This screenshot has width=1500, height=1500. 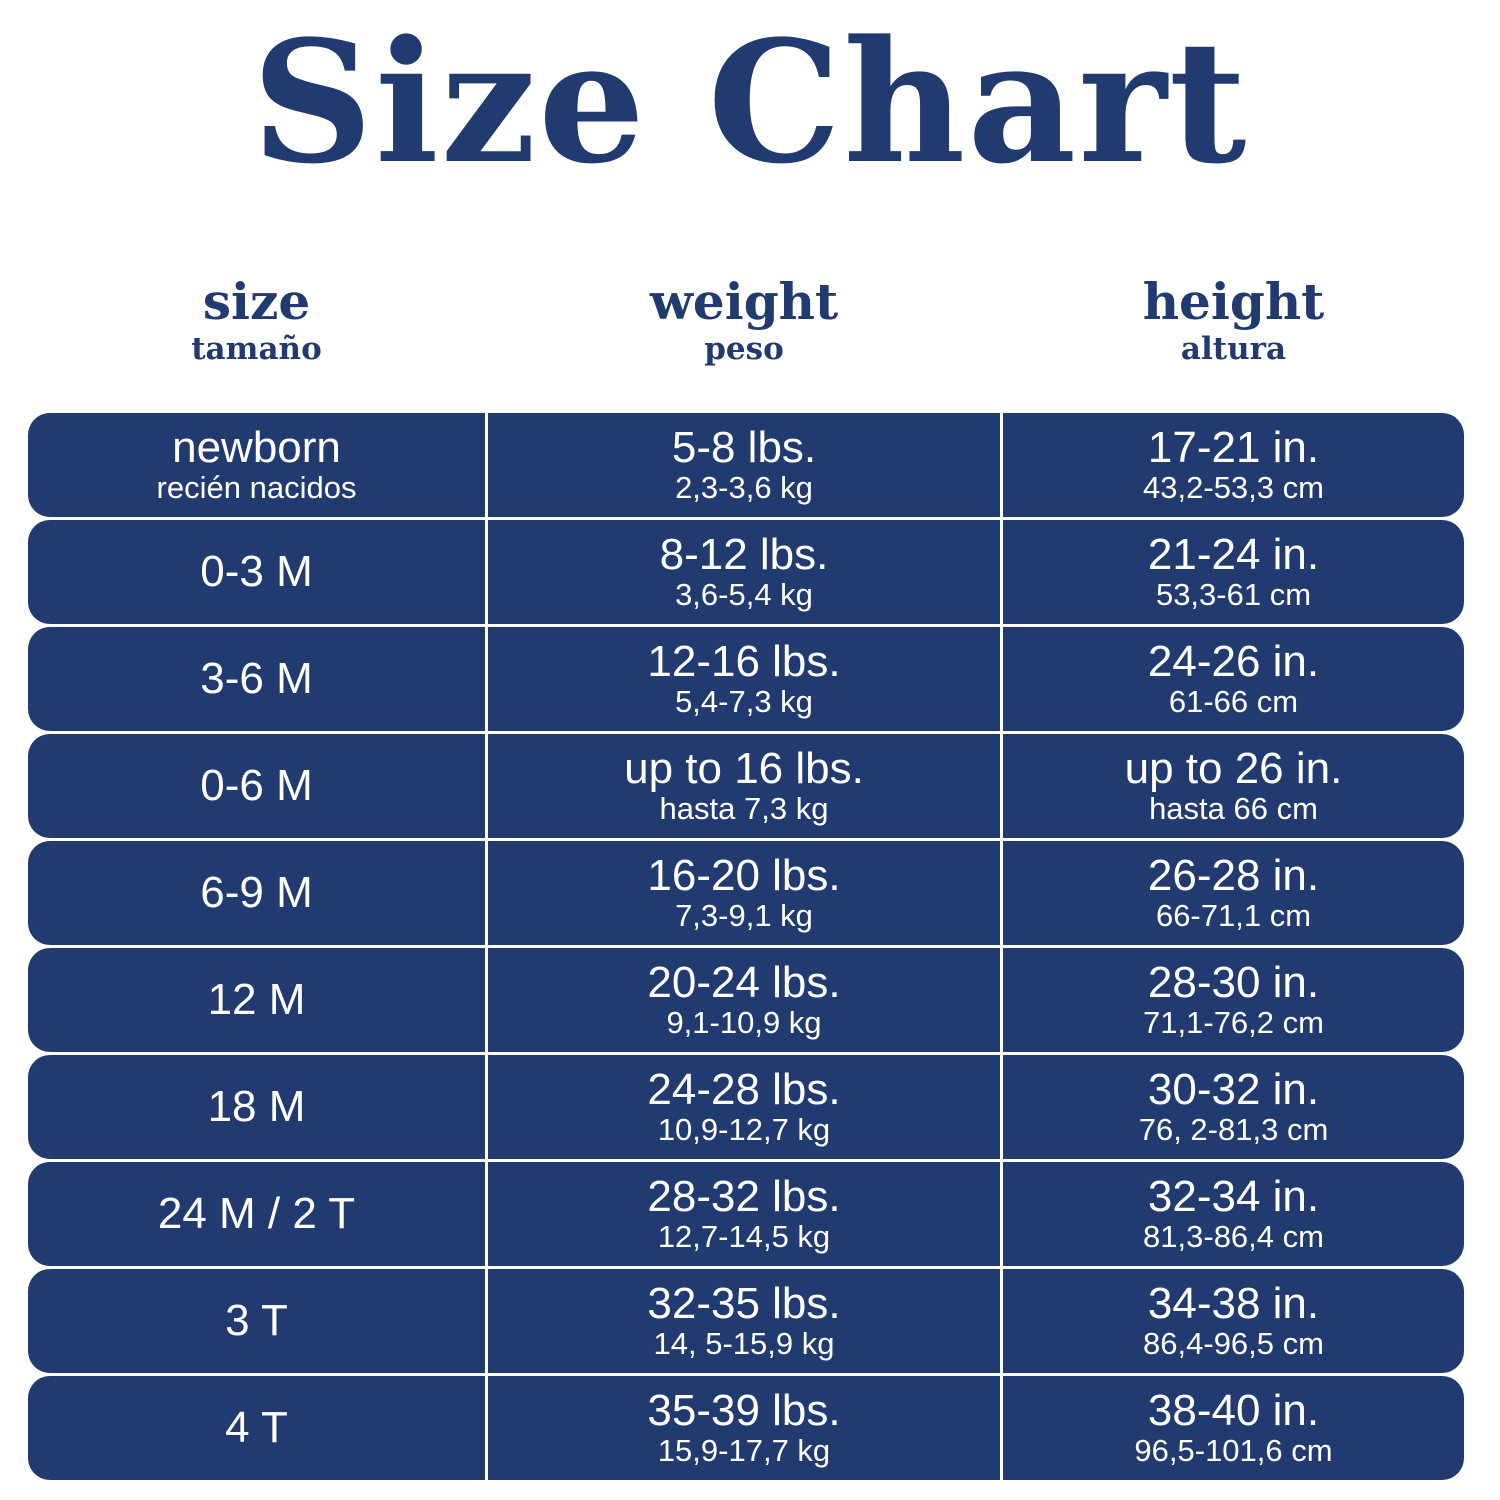 I want to click on height-cell-sub: 66-71,1 cm, so click(x=1233, y=915).